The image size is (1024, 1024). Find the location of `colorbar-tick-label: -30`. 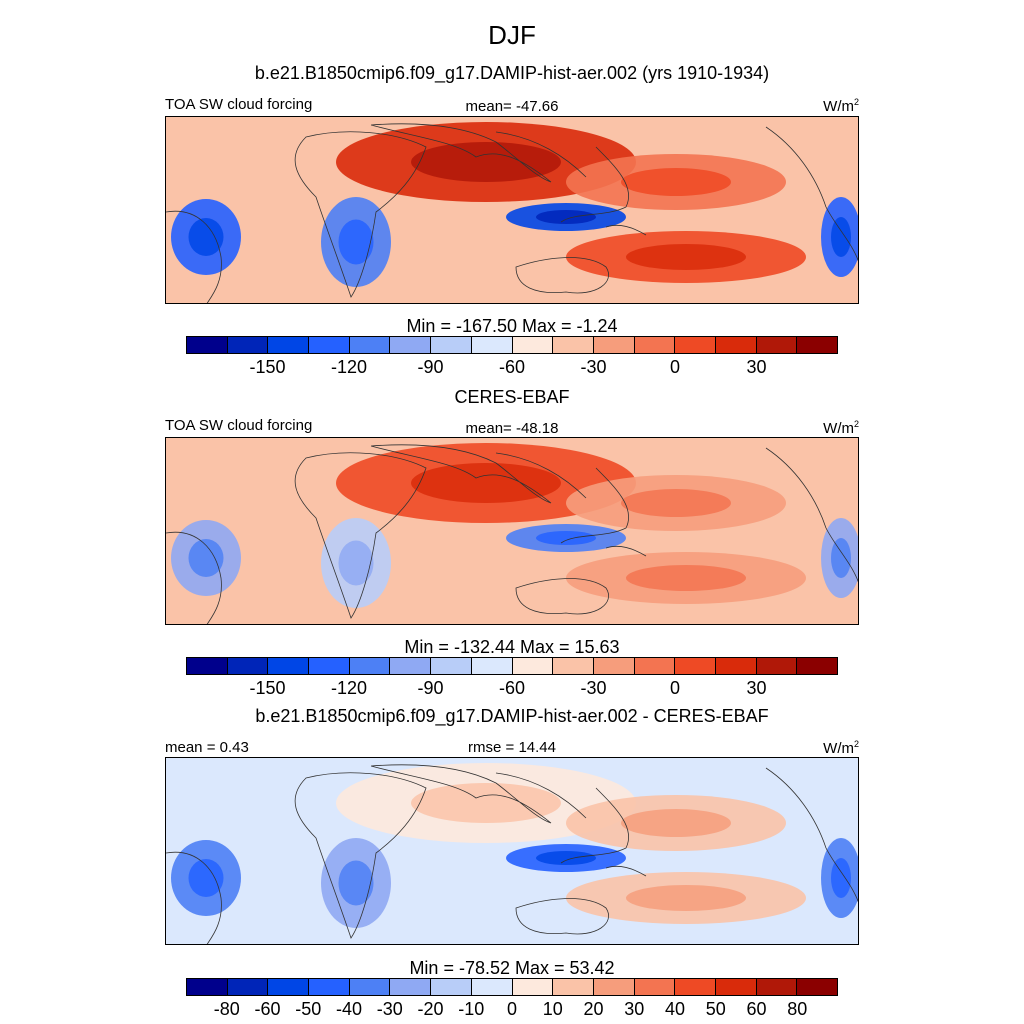

colorbar-tick-label: -30 is located at coordinates (389, 1009).